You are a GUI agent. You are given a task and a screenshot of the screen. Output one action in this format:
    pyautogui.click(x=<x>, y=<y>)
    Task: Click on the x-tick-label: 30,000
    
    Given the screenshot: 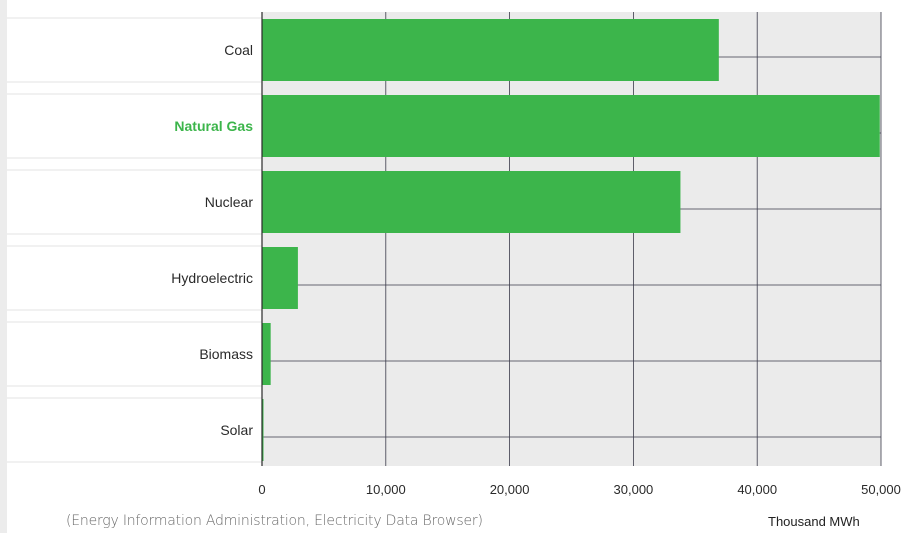 What is the action you would take?
    pyautogui.click(x=634, y=489)
    